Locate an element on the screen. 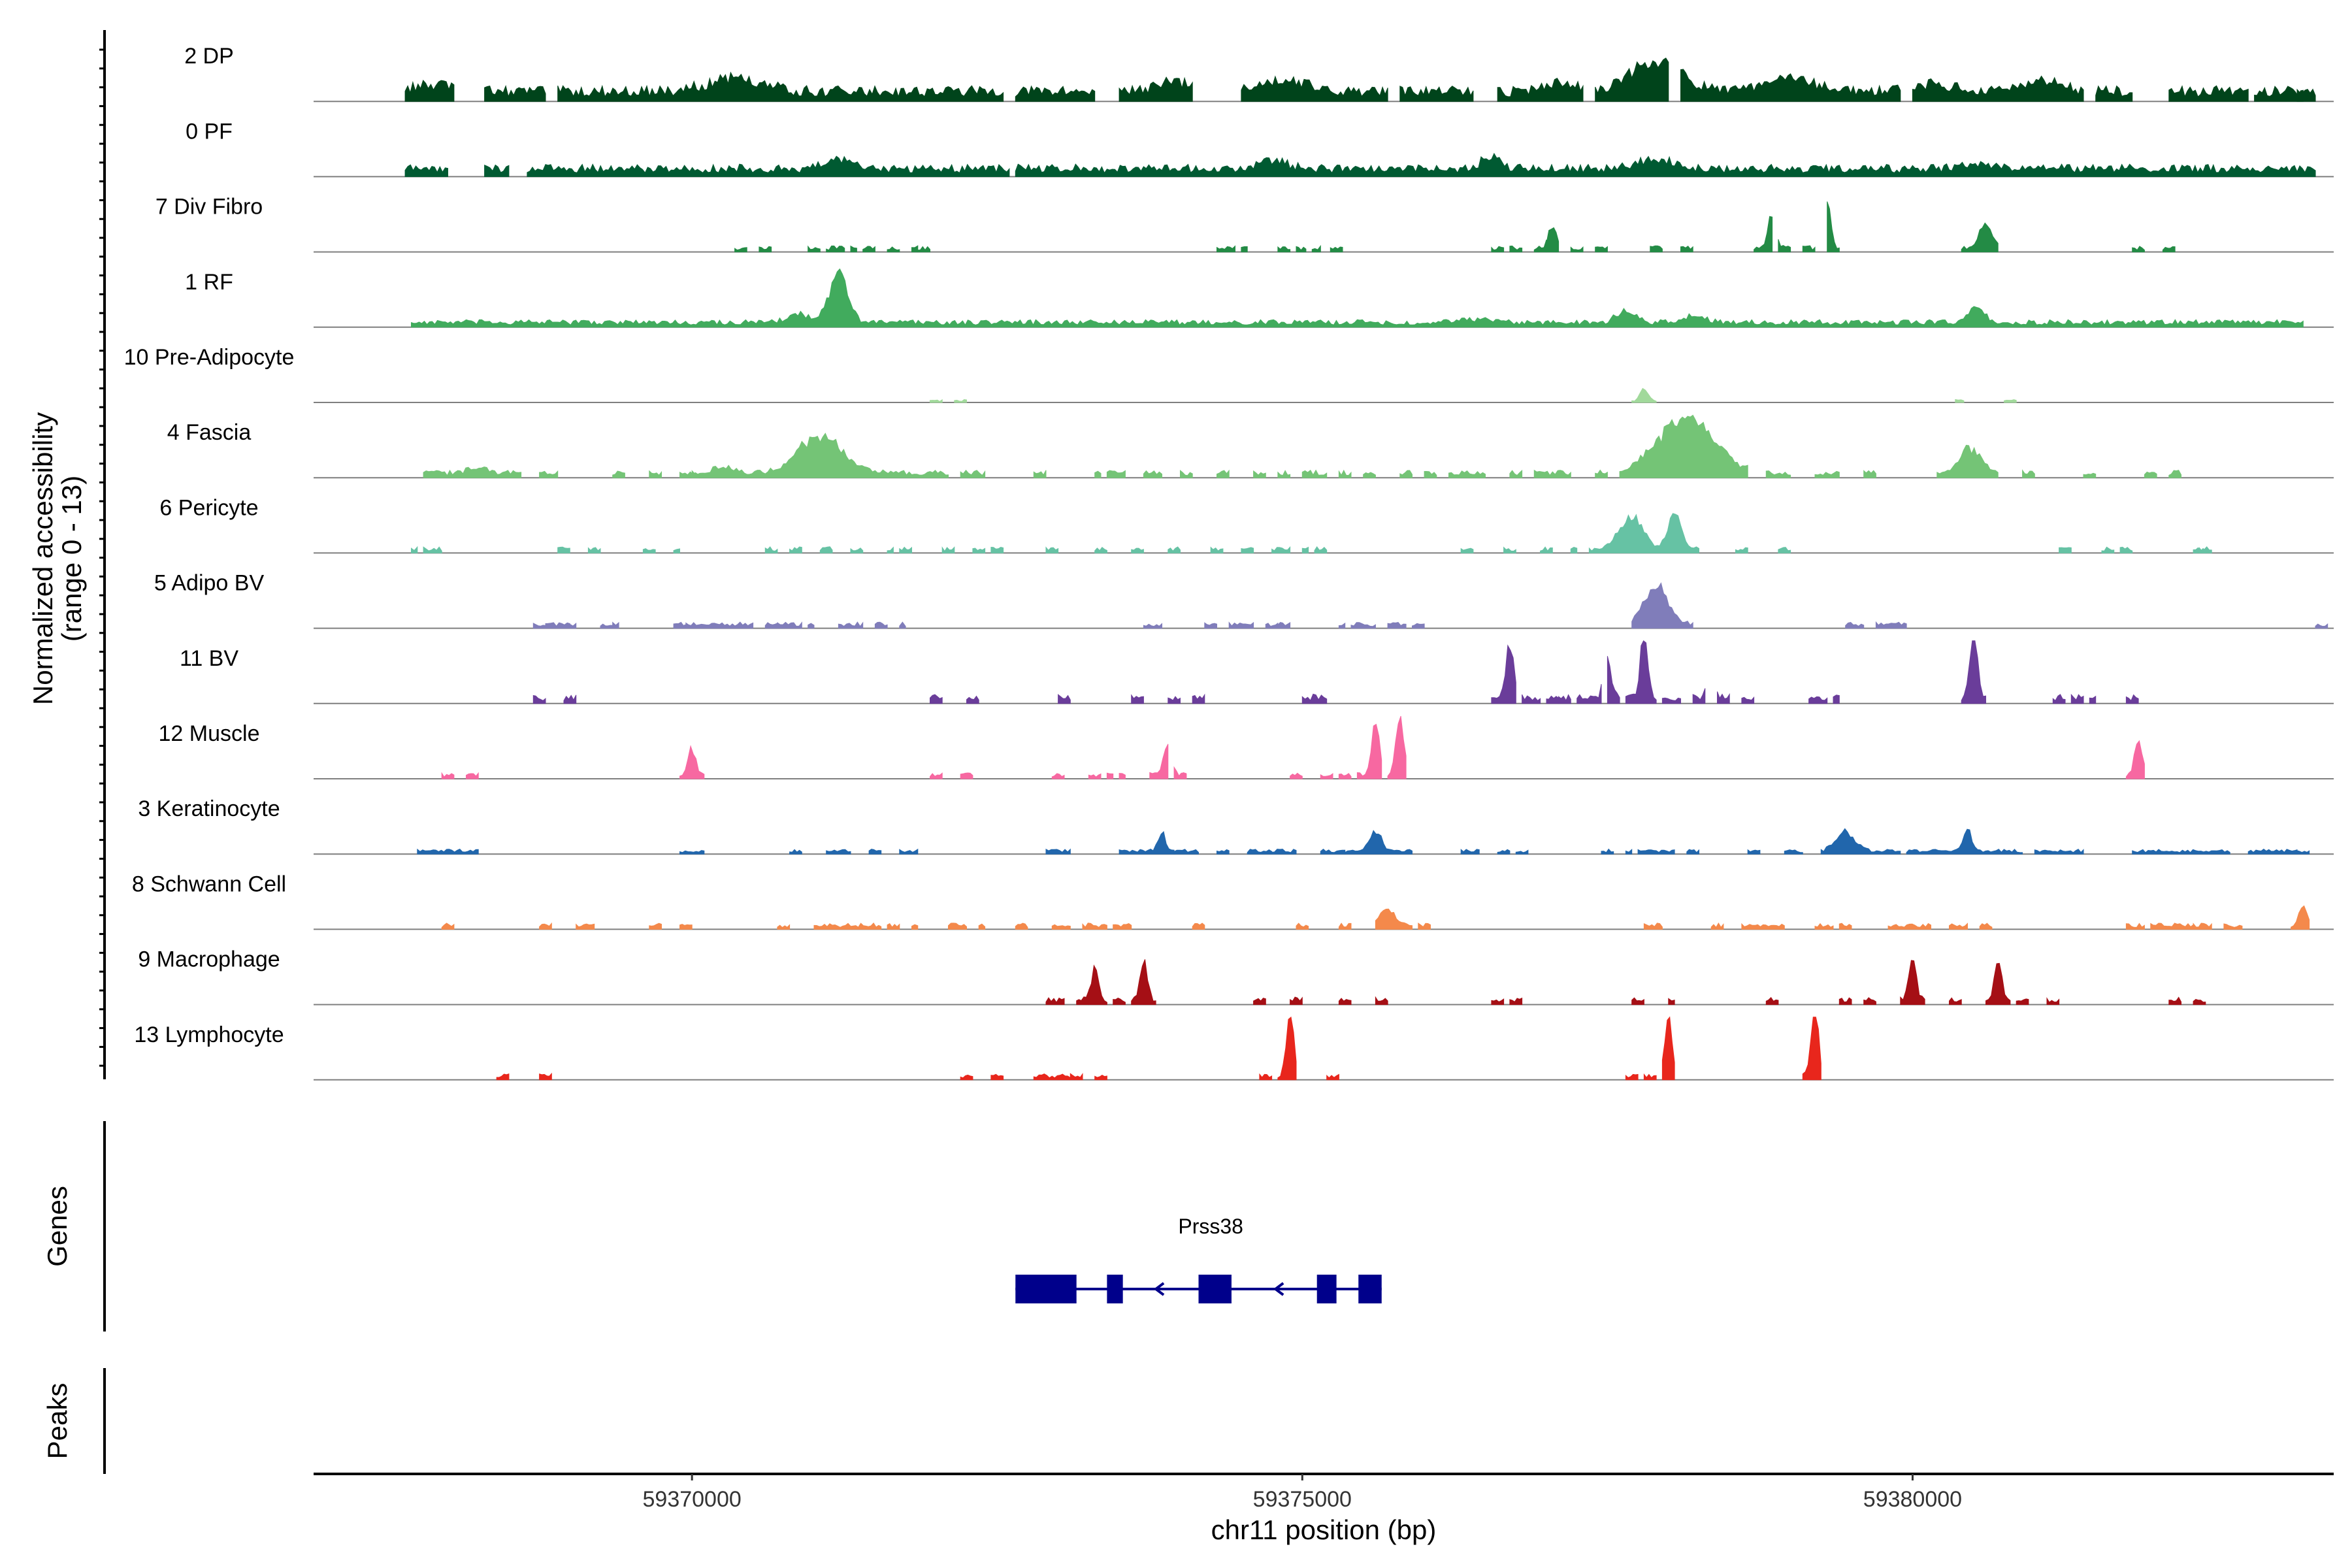 The image size is (2352, 1568). coverage-y-ticks is located at coordinates (102, 557).